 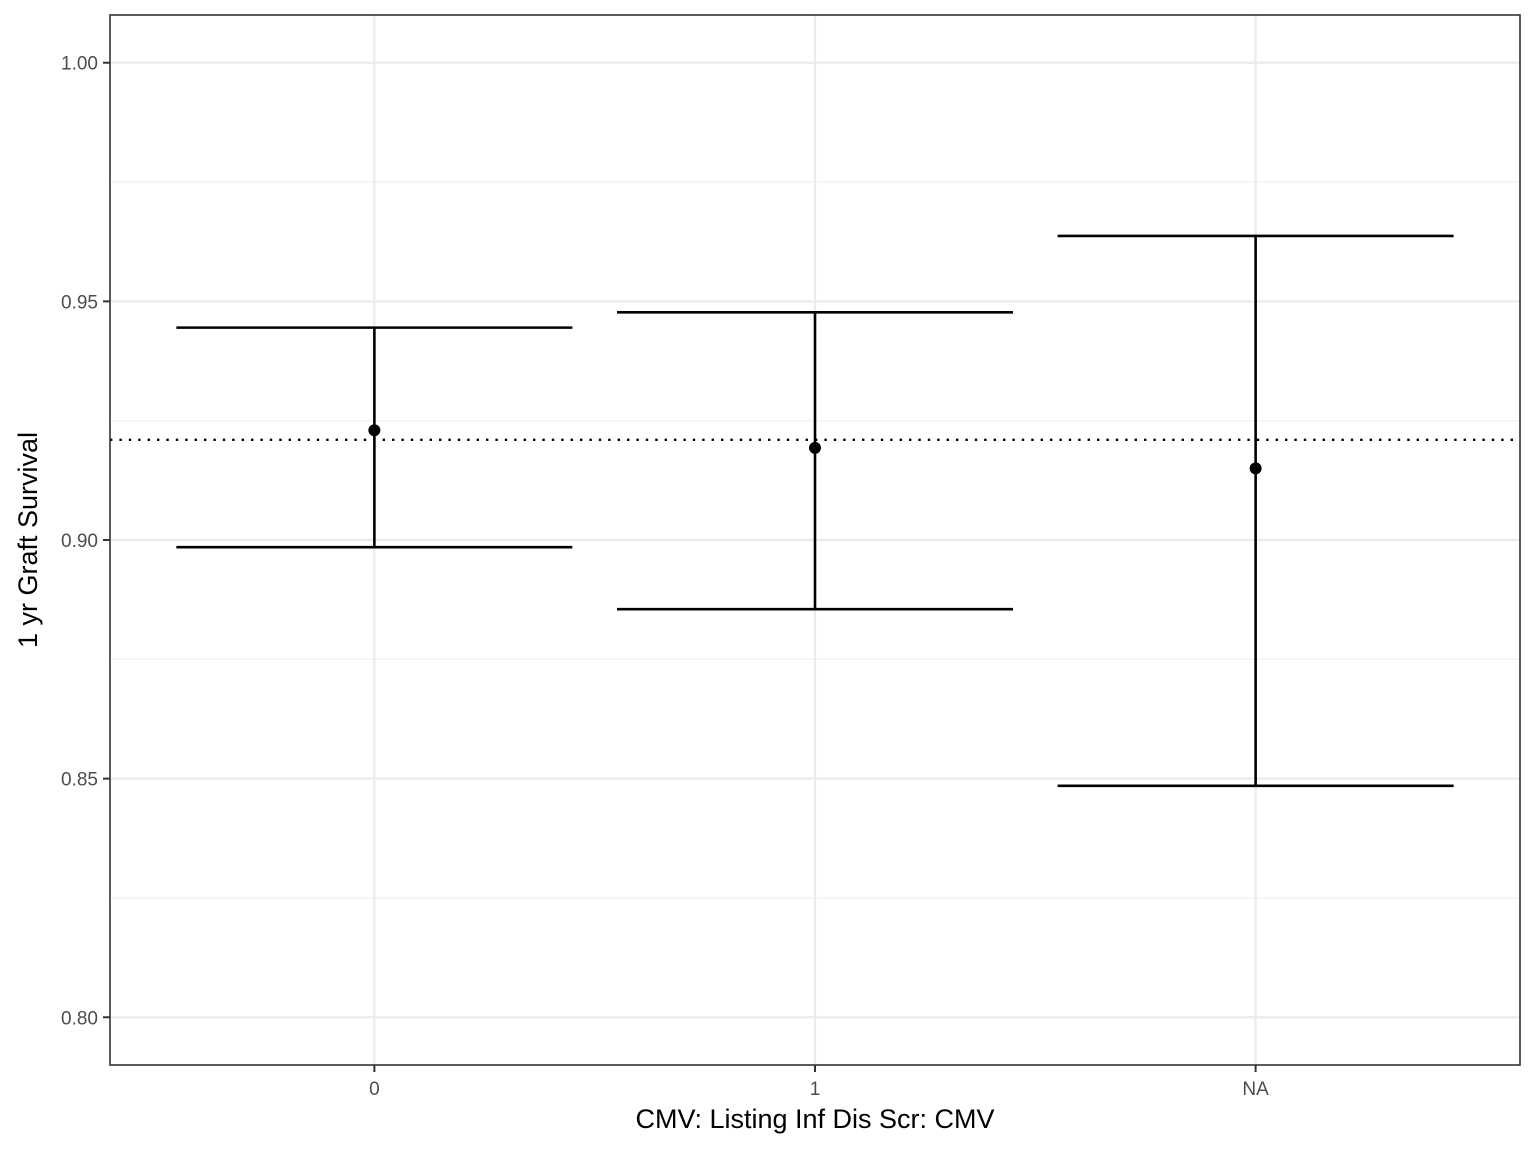 I want to click on y-tick-label: 0.85, so click(x=79, y=780).